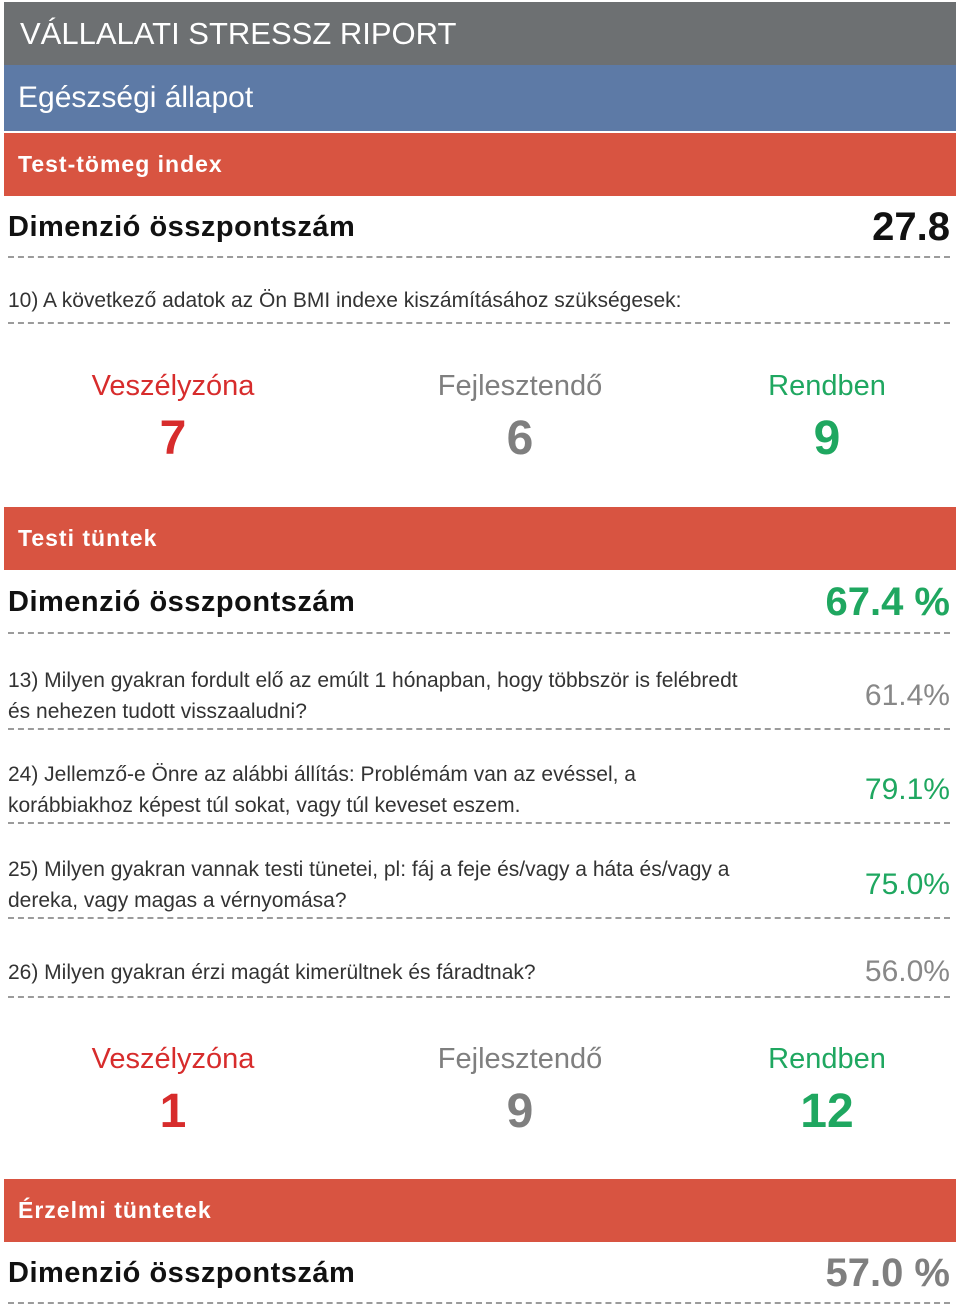 This screenshot has width=960, height=1306. Describe the element at coordinates (173, 438) in the screenshot. I see `danger-count: 7` at that location.